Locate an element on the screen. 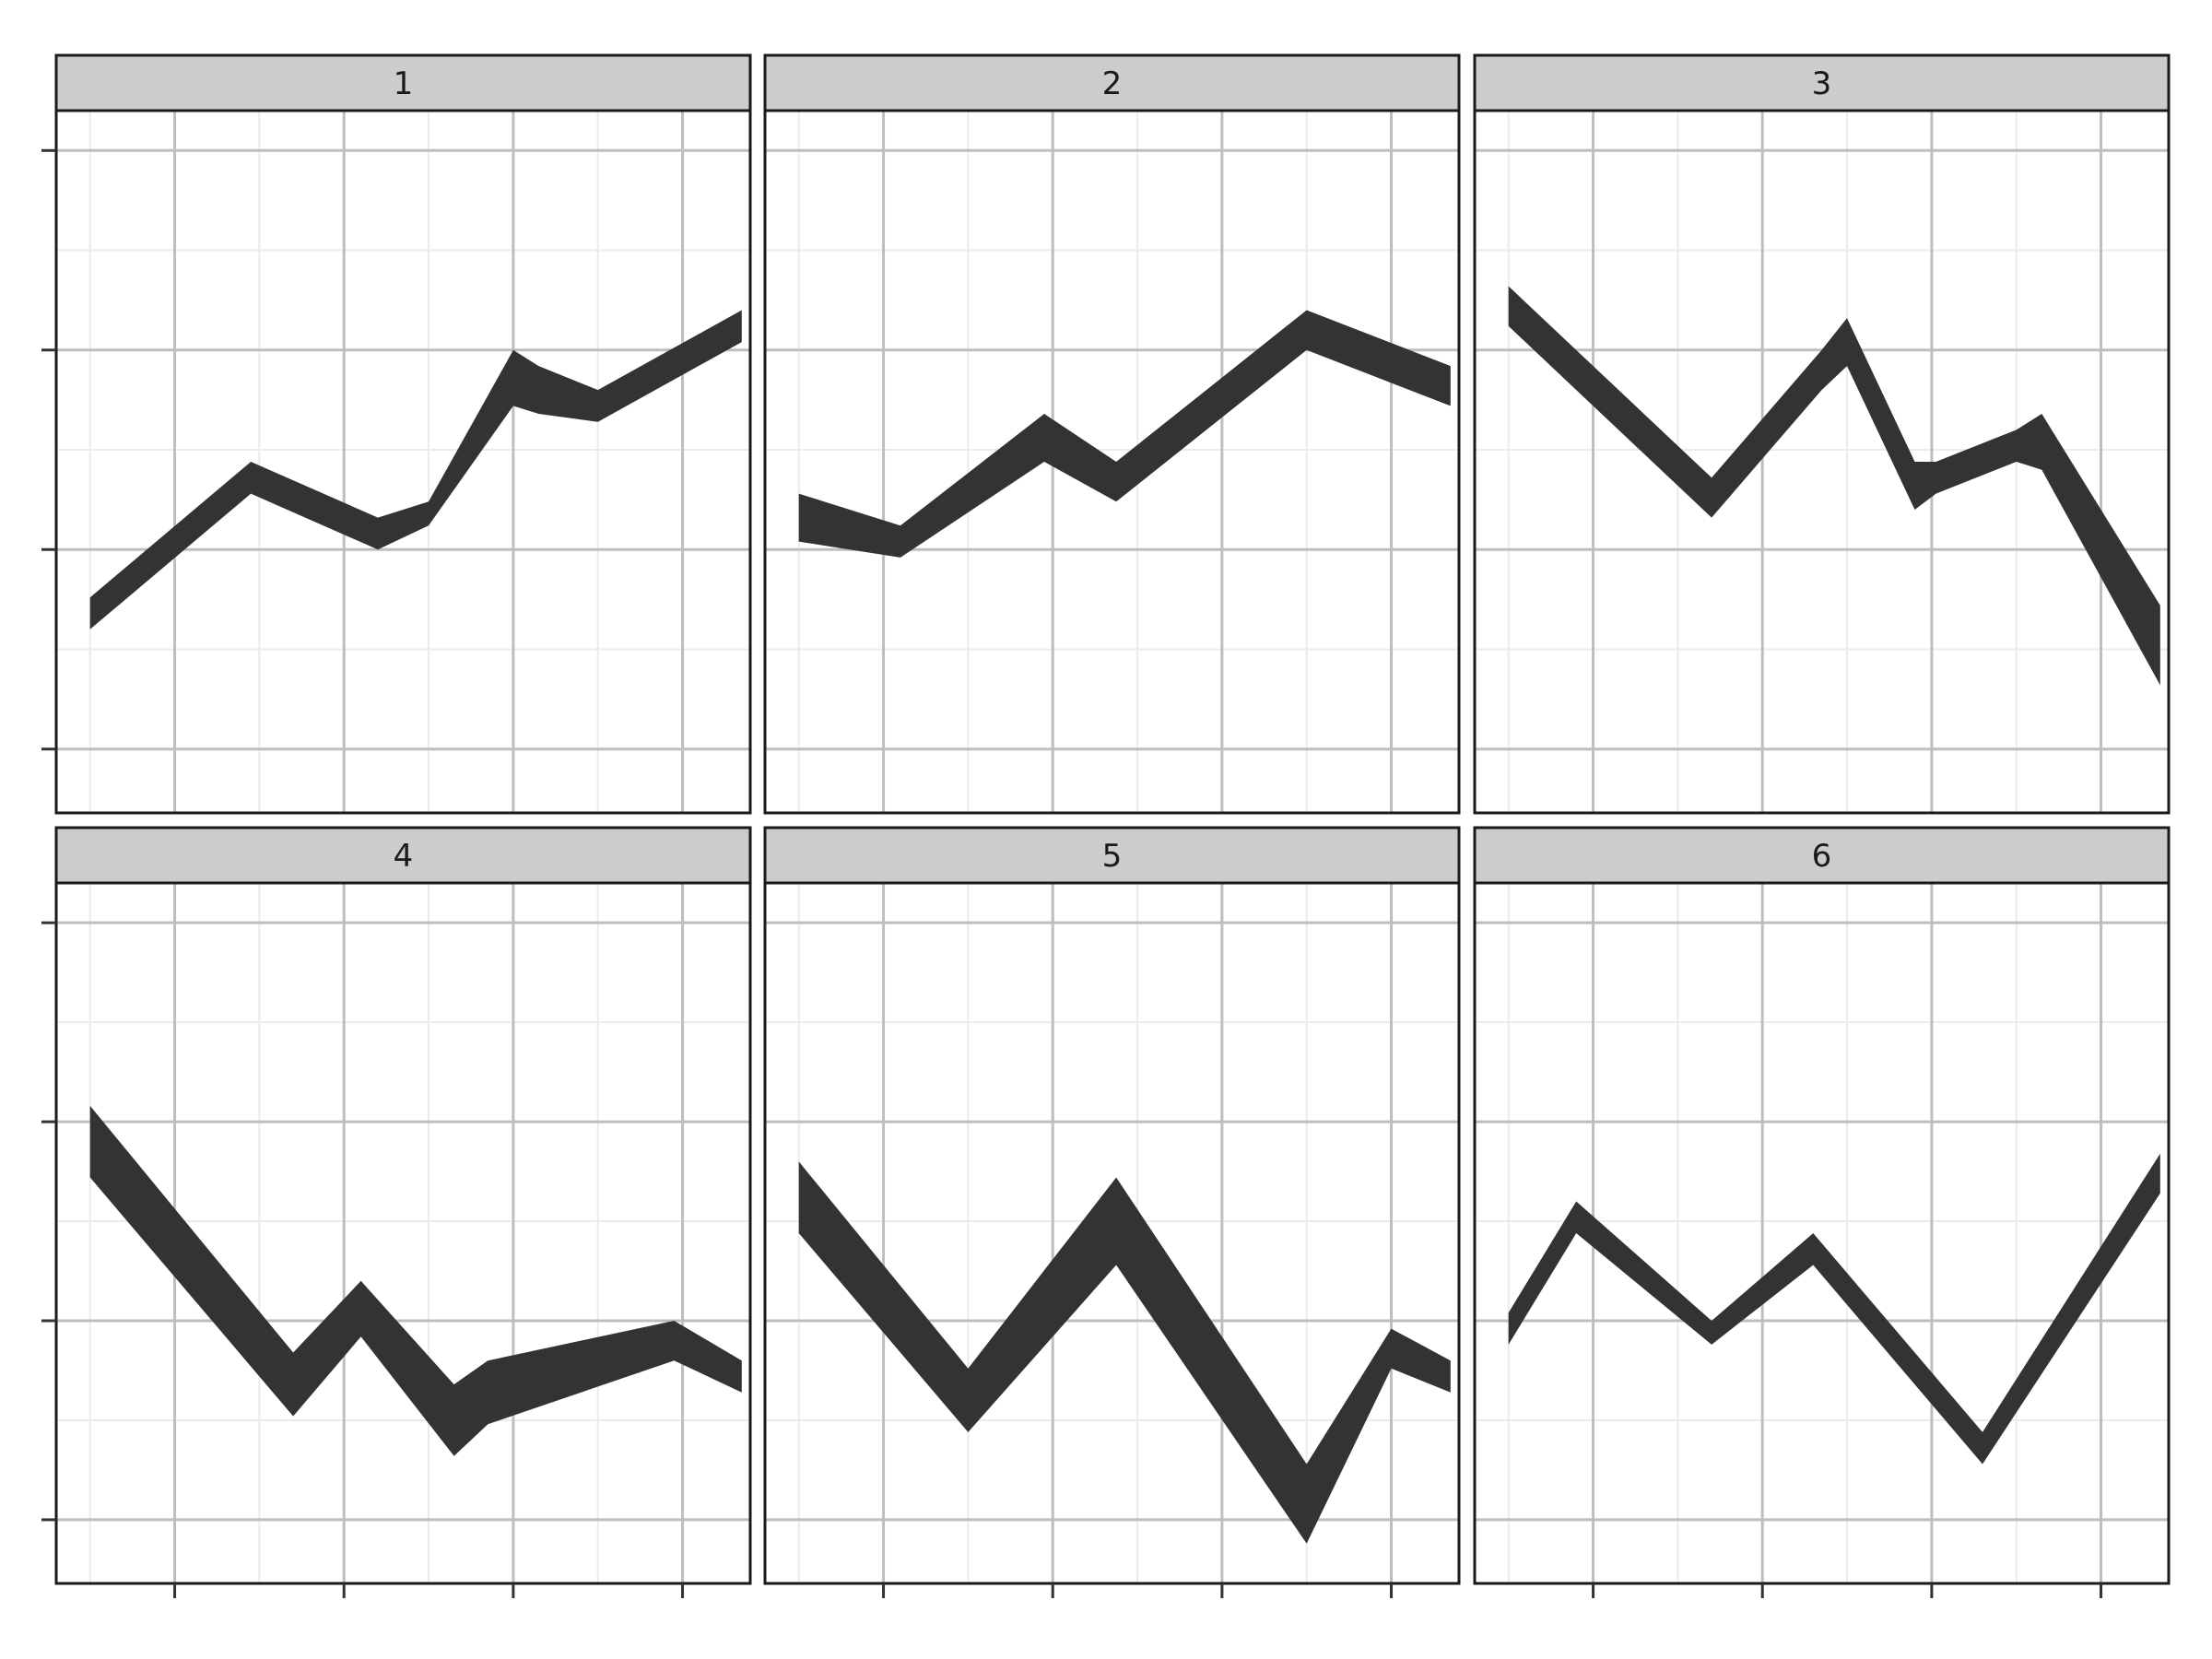  facet-panel-6: 6 is located at coordinates (1822, 1212).